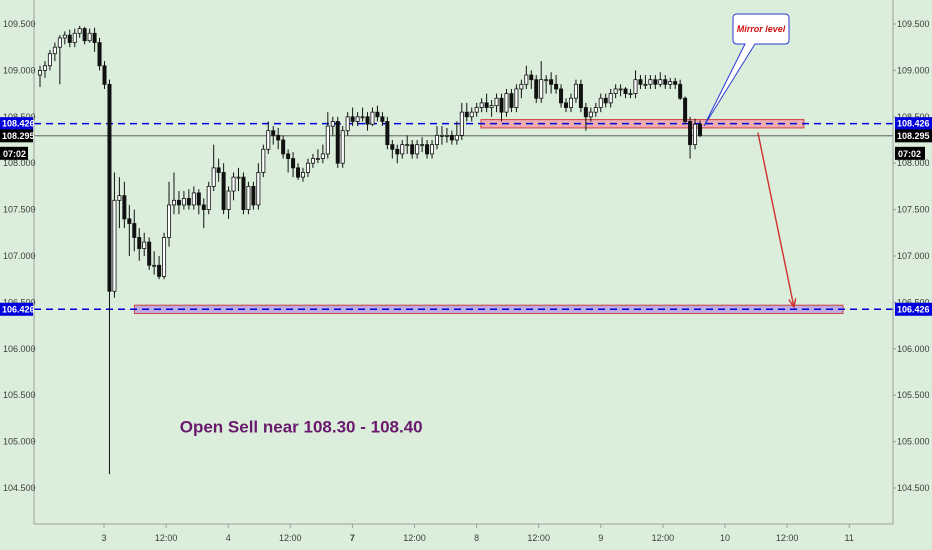 The height and width of the screenshot is (550, 932). I want to click on time-tag-right-bg, so click(910, 153).